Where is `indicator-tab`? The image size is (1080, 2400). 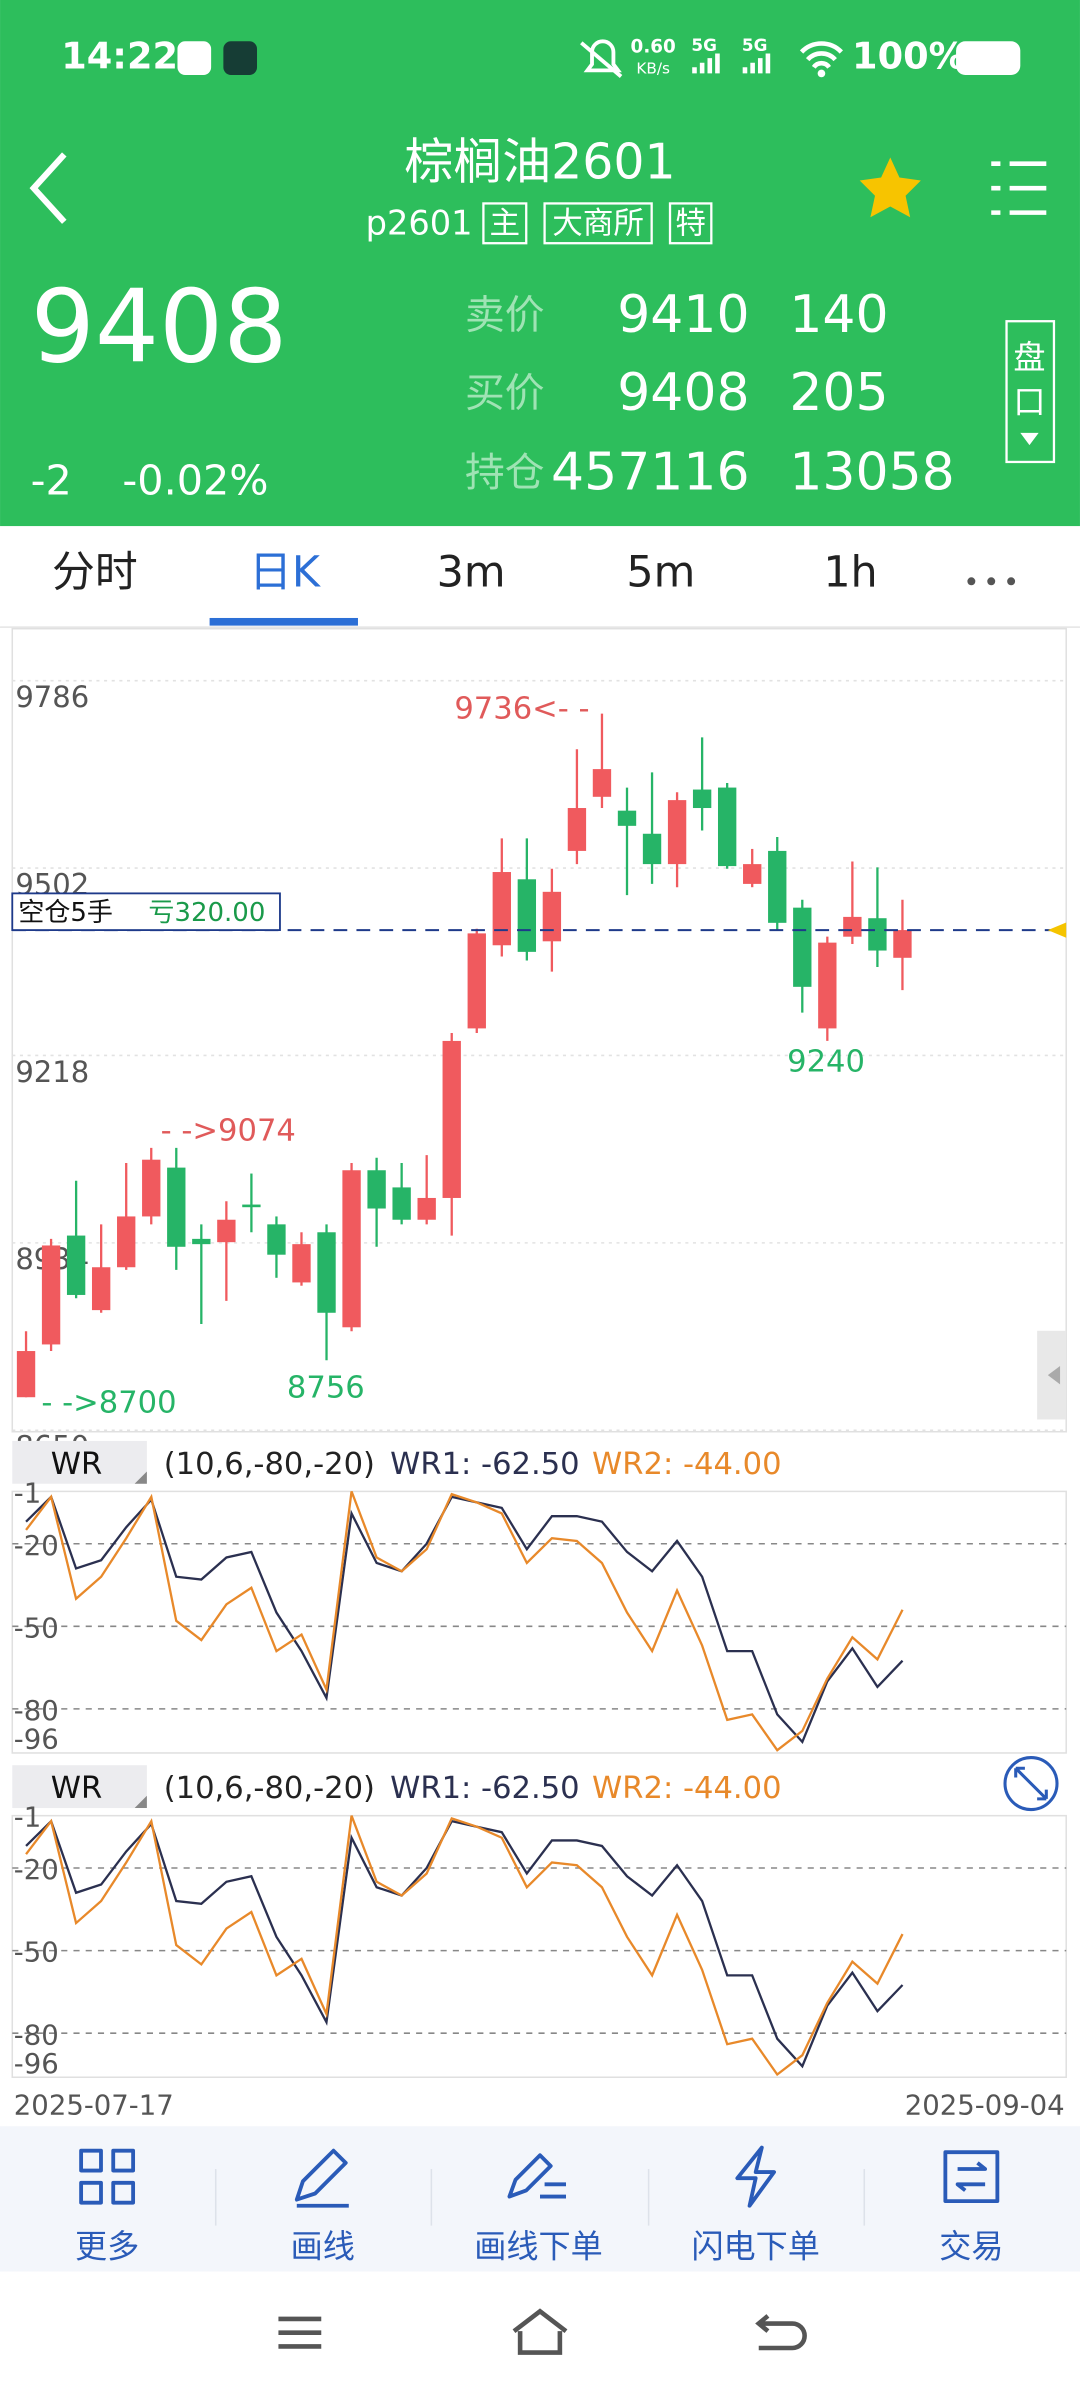
indicator-tab is located at coordinates (79, 1787).